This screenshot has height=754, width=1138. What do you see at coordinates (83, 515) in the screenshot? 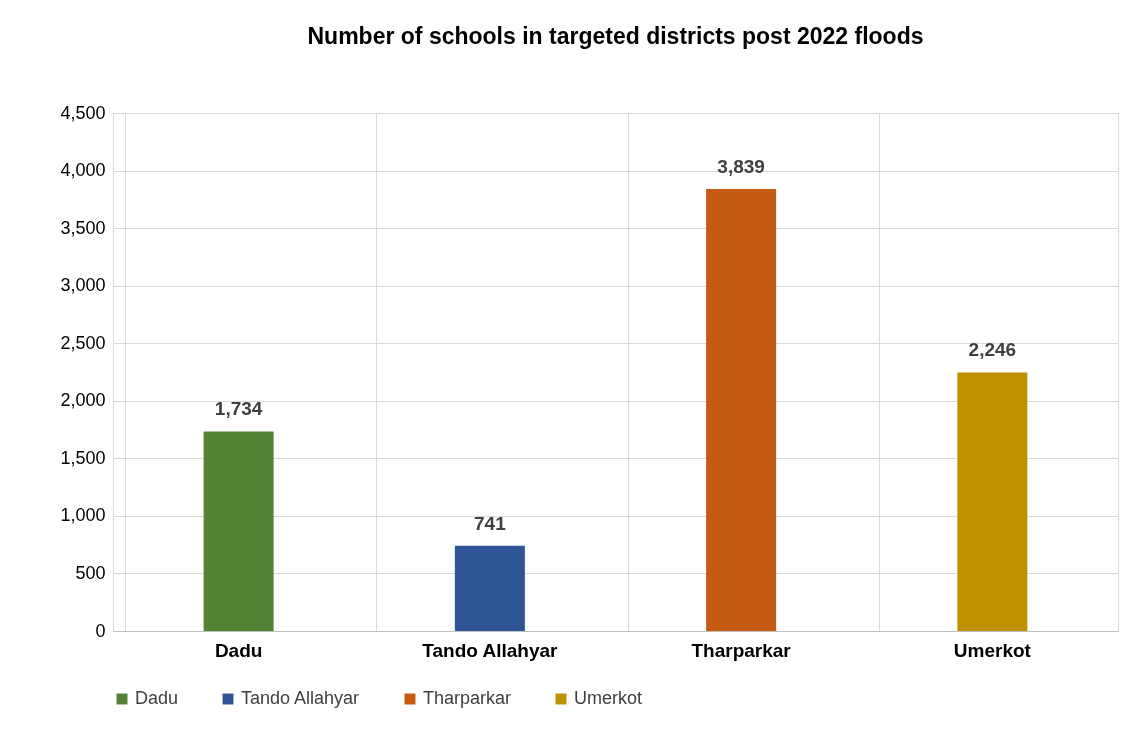
I see `y-tick-label: 1,000` at bounding box center [83, 515].